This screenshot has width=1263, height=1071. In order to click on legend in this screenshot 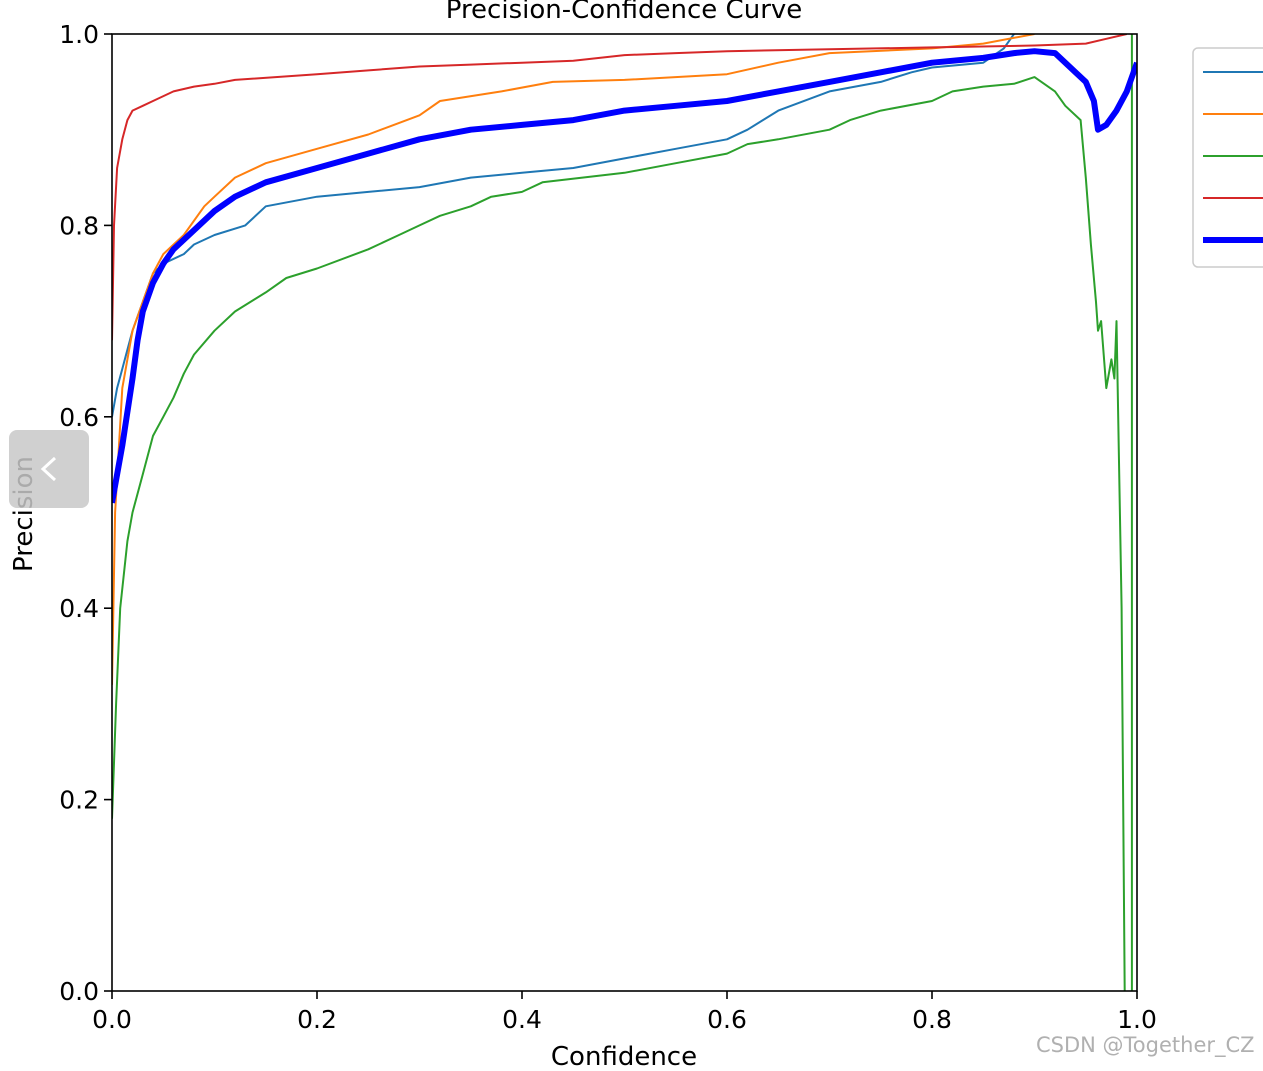, I will do `click(1227, 157)`.